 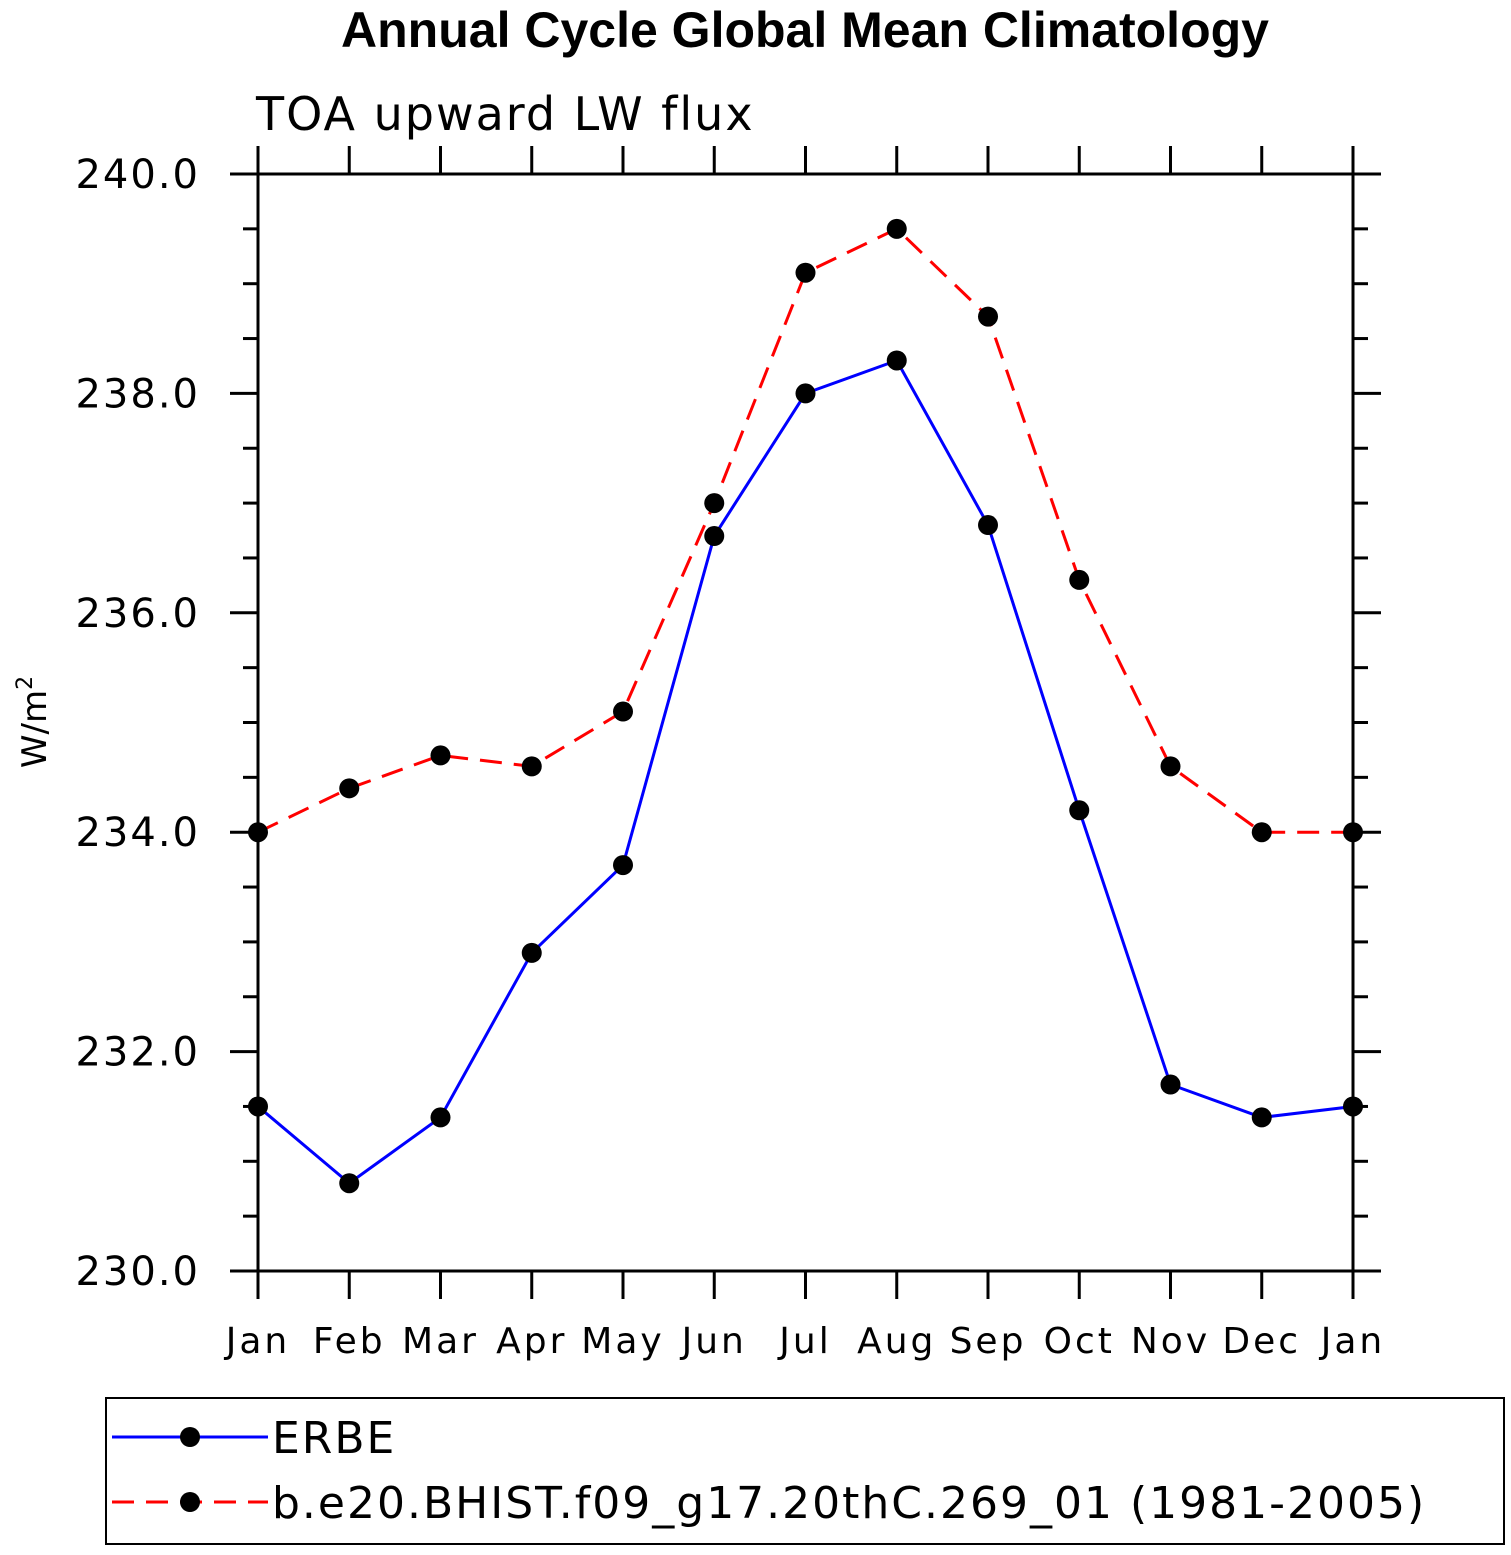 What do you see at coordinates (190, 1437) in the screenshot?
I see `legend-erbe-marker` at bounding box center [190, 1437].